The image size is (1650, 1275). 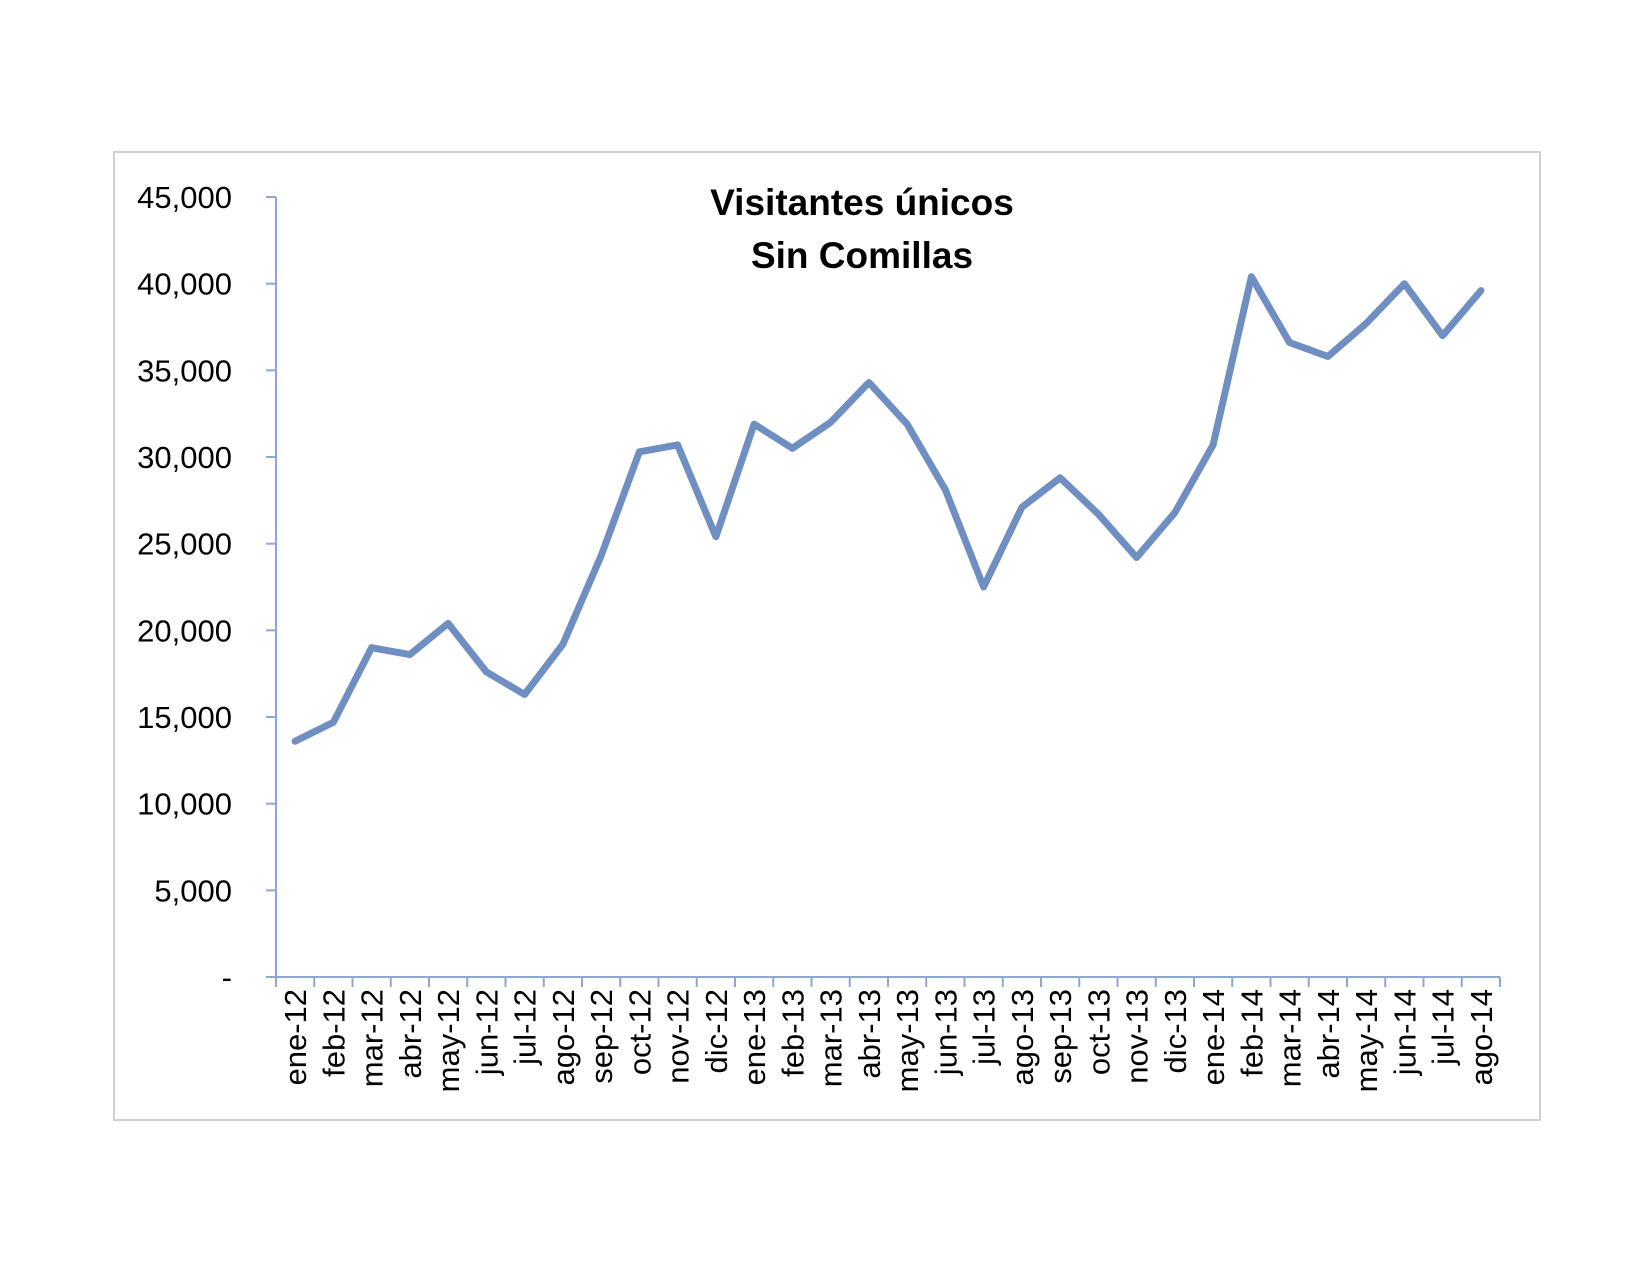 What do you see at coordinates (410, 655) in the screenshot?
I see `data-point: abr-12: 18600` at bounding box center [410, 655].